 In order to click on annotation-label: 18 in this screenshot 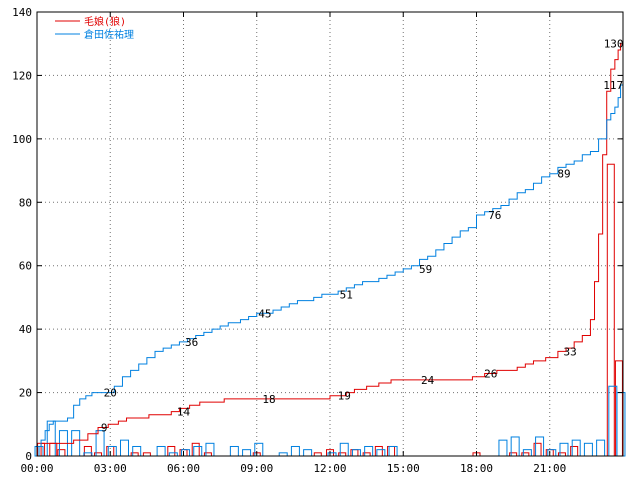, I will do `click(268, 399)`.